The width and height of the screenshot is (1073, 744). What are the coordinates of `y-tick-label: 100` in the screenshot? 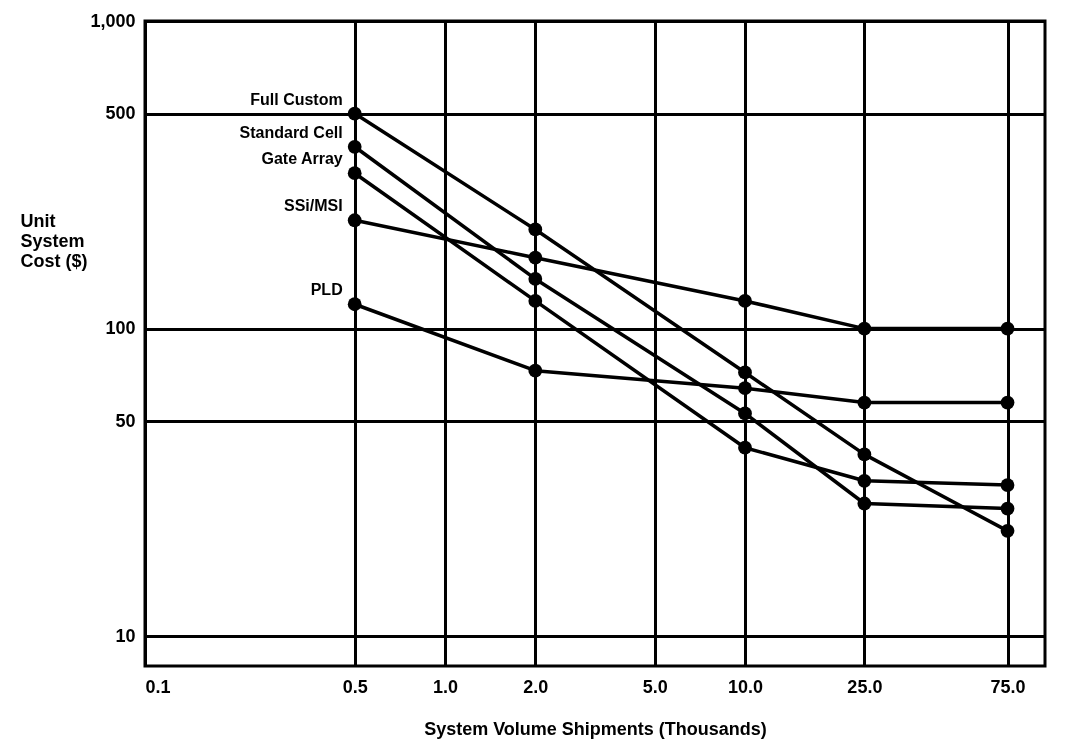 It's located at (120, 328).